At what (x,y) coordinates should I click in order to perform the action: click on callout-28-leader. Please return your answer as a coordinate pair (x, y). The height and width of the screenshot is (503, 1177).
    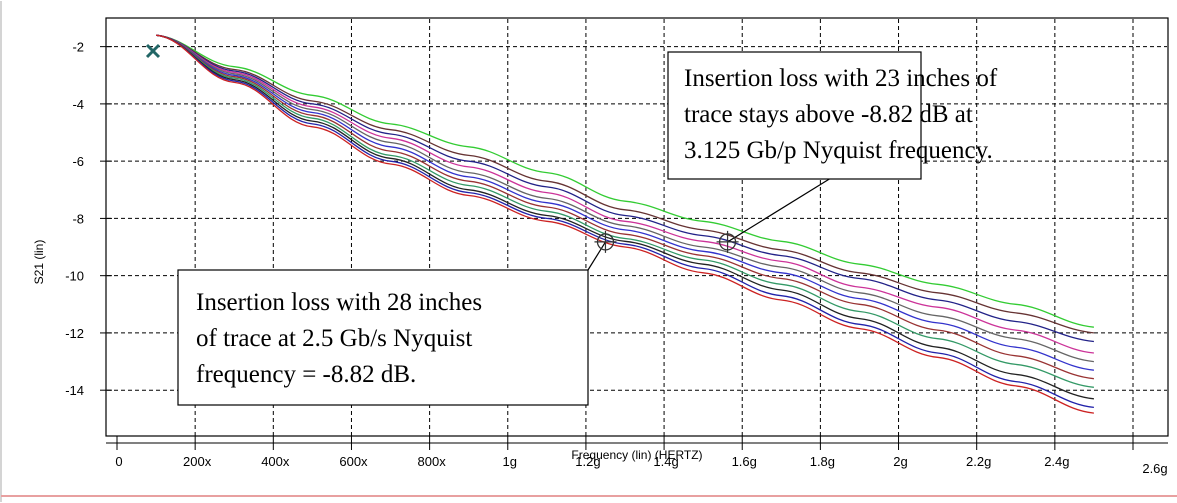
    Looking at the image, I should click on (597, 256).